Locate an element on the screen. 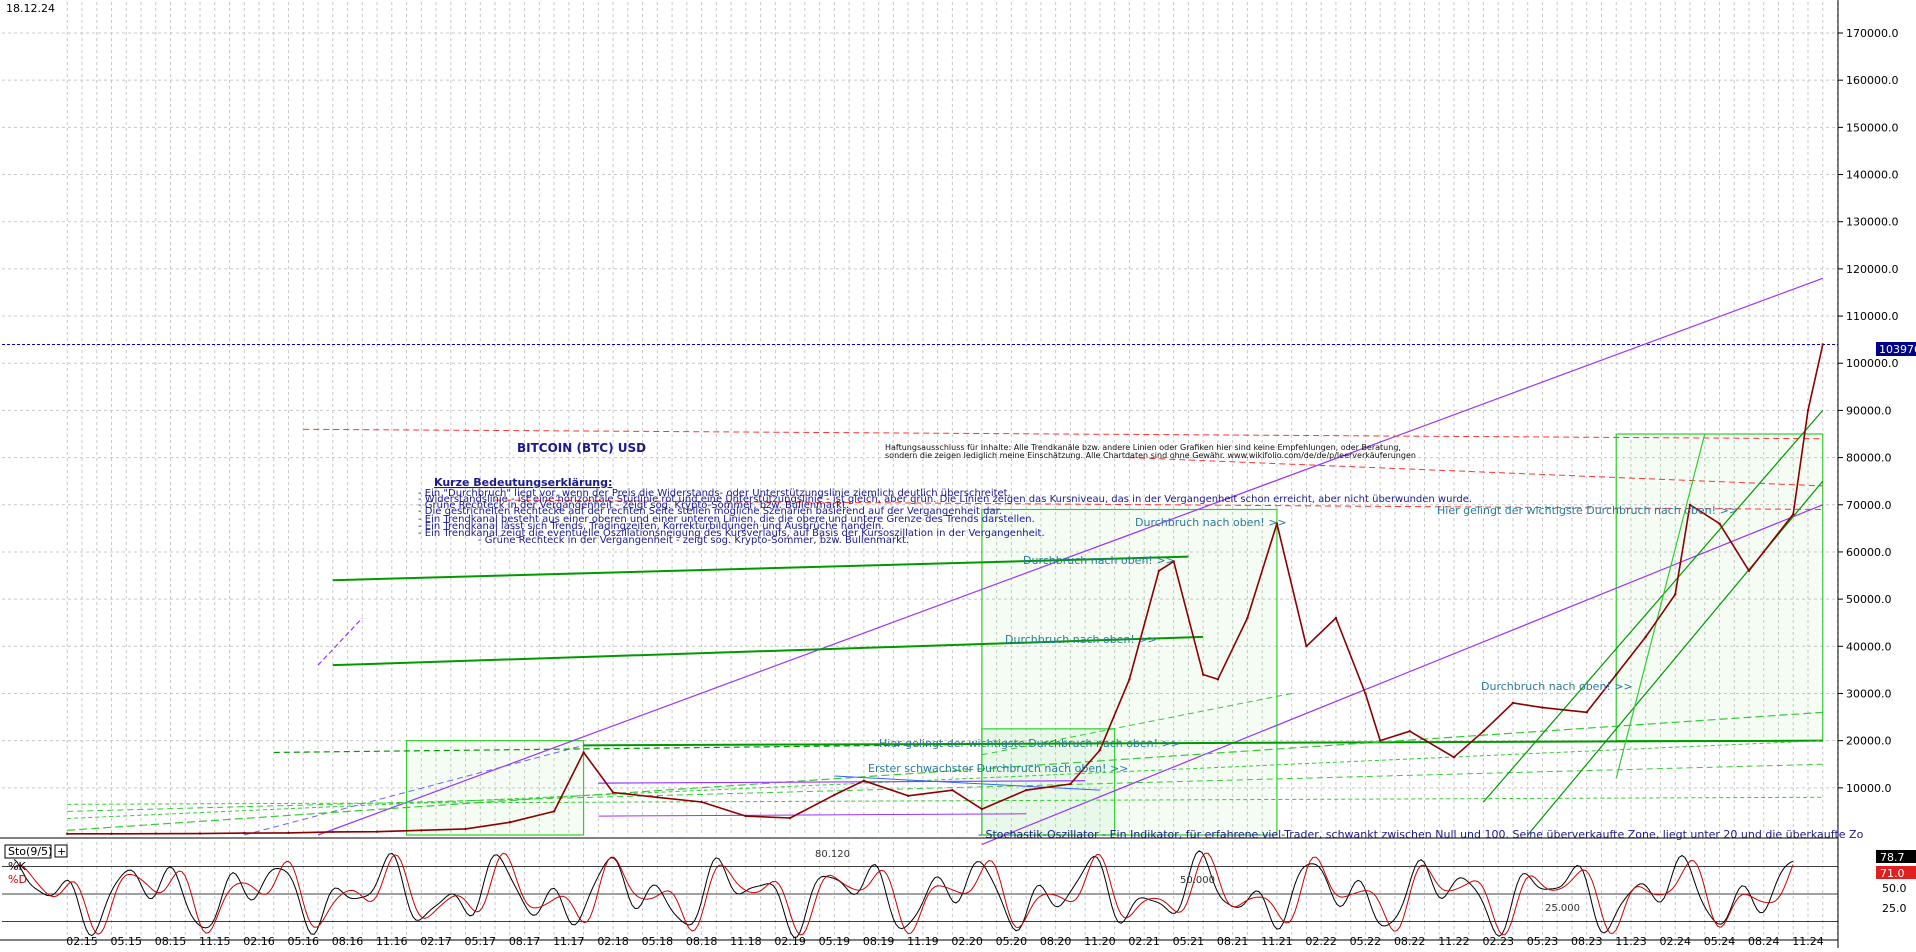 The width and height of the screenshot is (1916, 952). indicator-expand-button is located at coordinates (61, 851).